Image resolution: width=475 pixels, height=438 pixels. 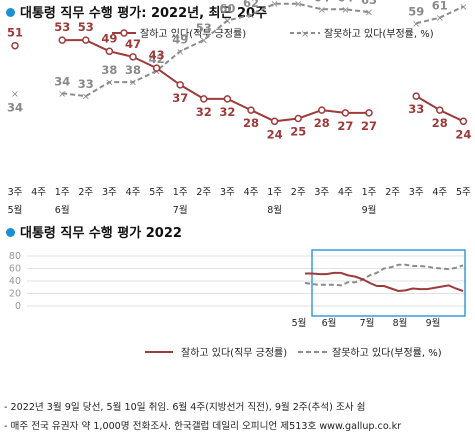 What do you see at coordinates (298, 132) in the screenshot?
I see `approve-value-label: 25` at bounding box center [298, 132].